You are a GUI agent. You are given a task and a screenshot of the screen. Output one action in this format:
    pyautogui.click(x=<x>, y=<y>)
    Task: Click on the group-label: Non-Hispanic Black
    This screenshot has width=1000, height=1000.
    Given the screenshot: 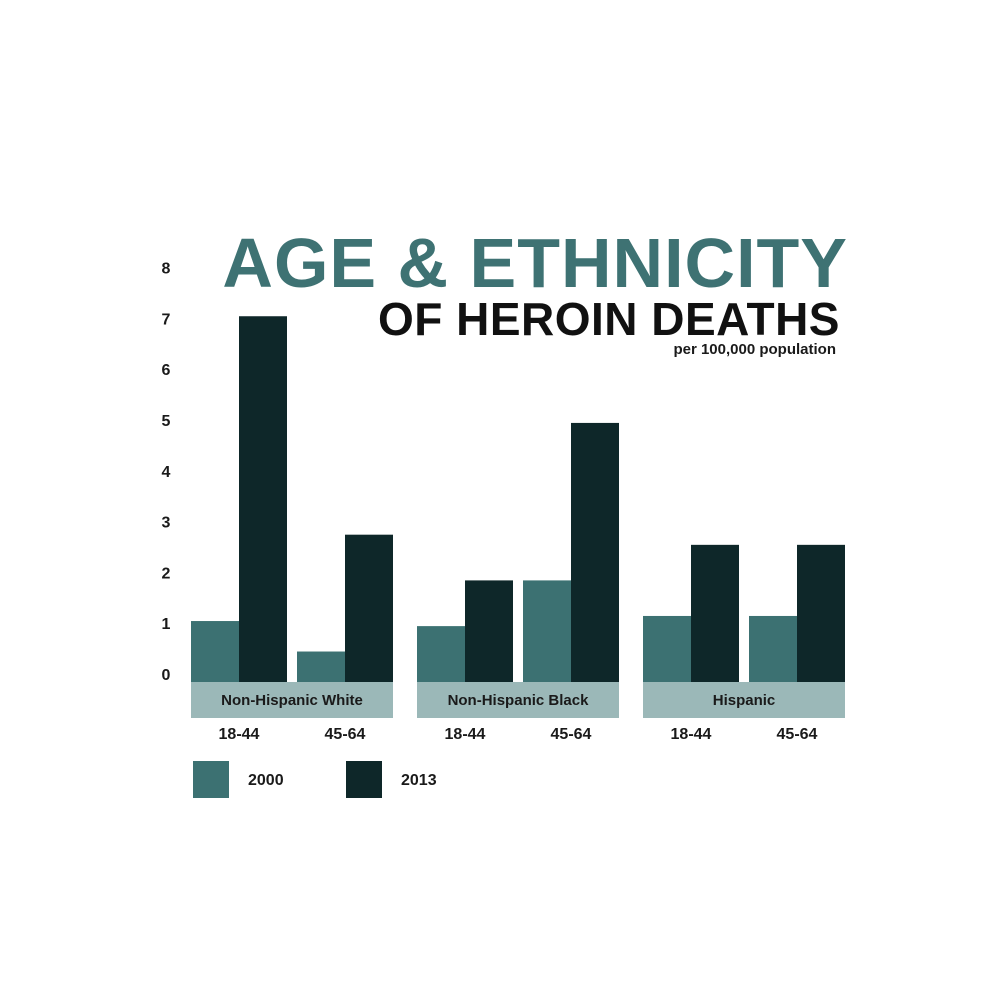 What is the action you would take?
    pyautogui.click(x=519, y=700)
    